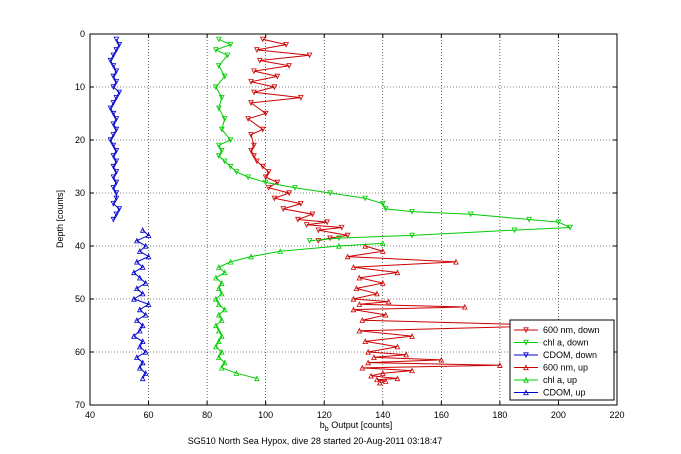 Image resolution: width=681 pixels, height=454 pixels. I want to click on legend-label: CDOM, up, so click(564, 393).